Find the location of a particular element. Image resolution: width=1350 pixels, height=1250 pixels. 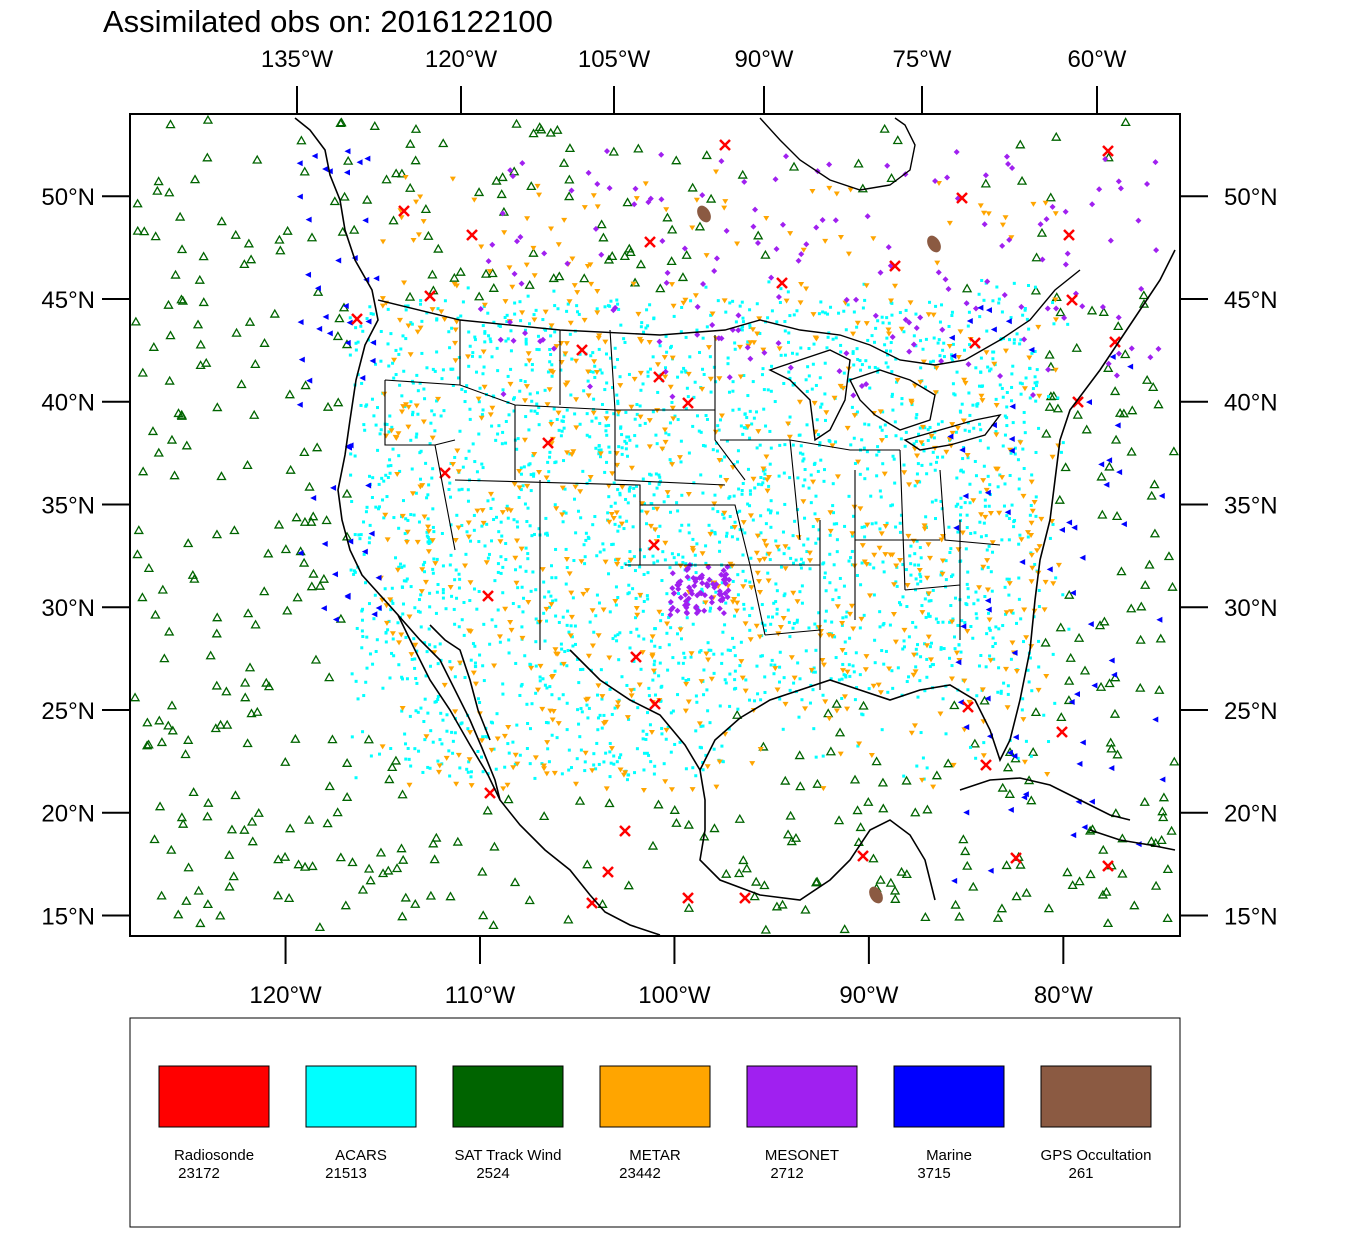

radiosonde-marker is located at coordinates (636, 657).